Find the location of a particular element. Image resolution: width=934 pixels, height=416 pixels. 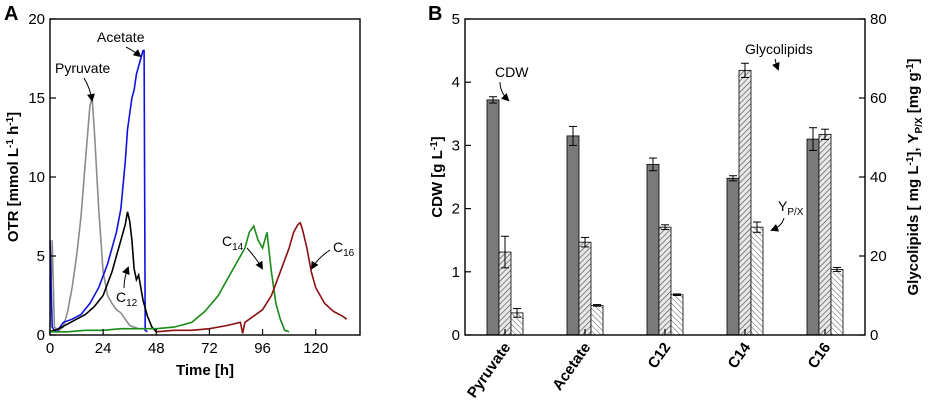

panel-b-label: B is located at coordinates (435, 14).